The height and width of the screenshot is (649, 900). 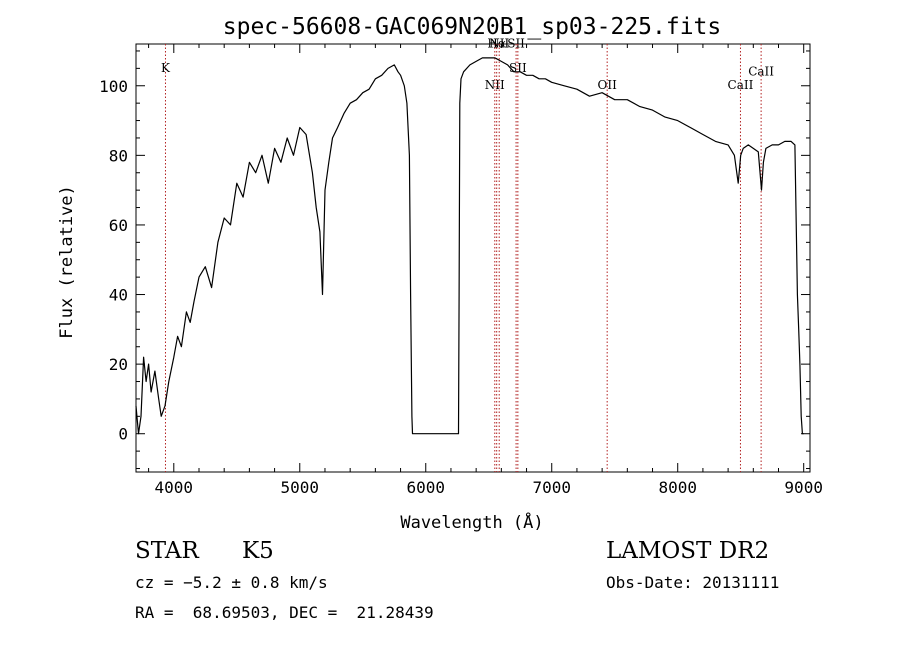 What do you see at coordinates (174, 487) in the screenshot?
I see `x-tick-label: 4000` at bounding box center [174, 487].